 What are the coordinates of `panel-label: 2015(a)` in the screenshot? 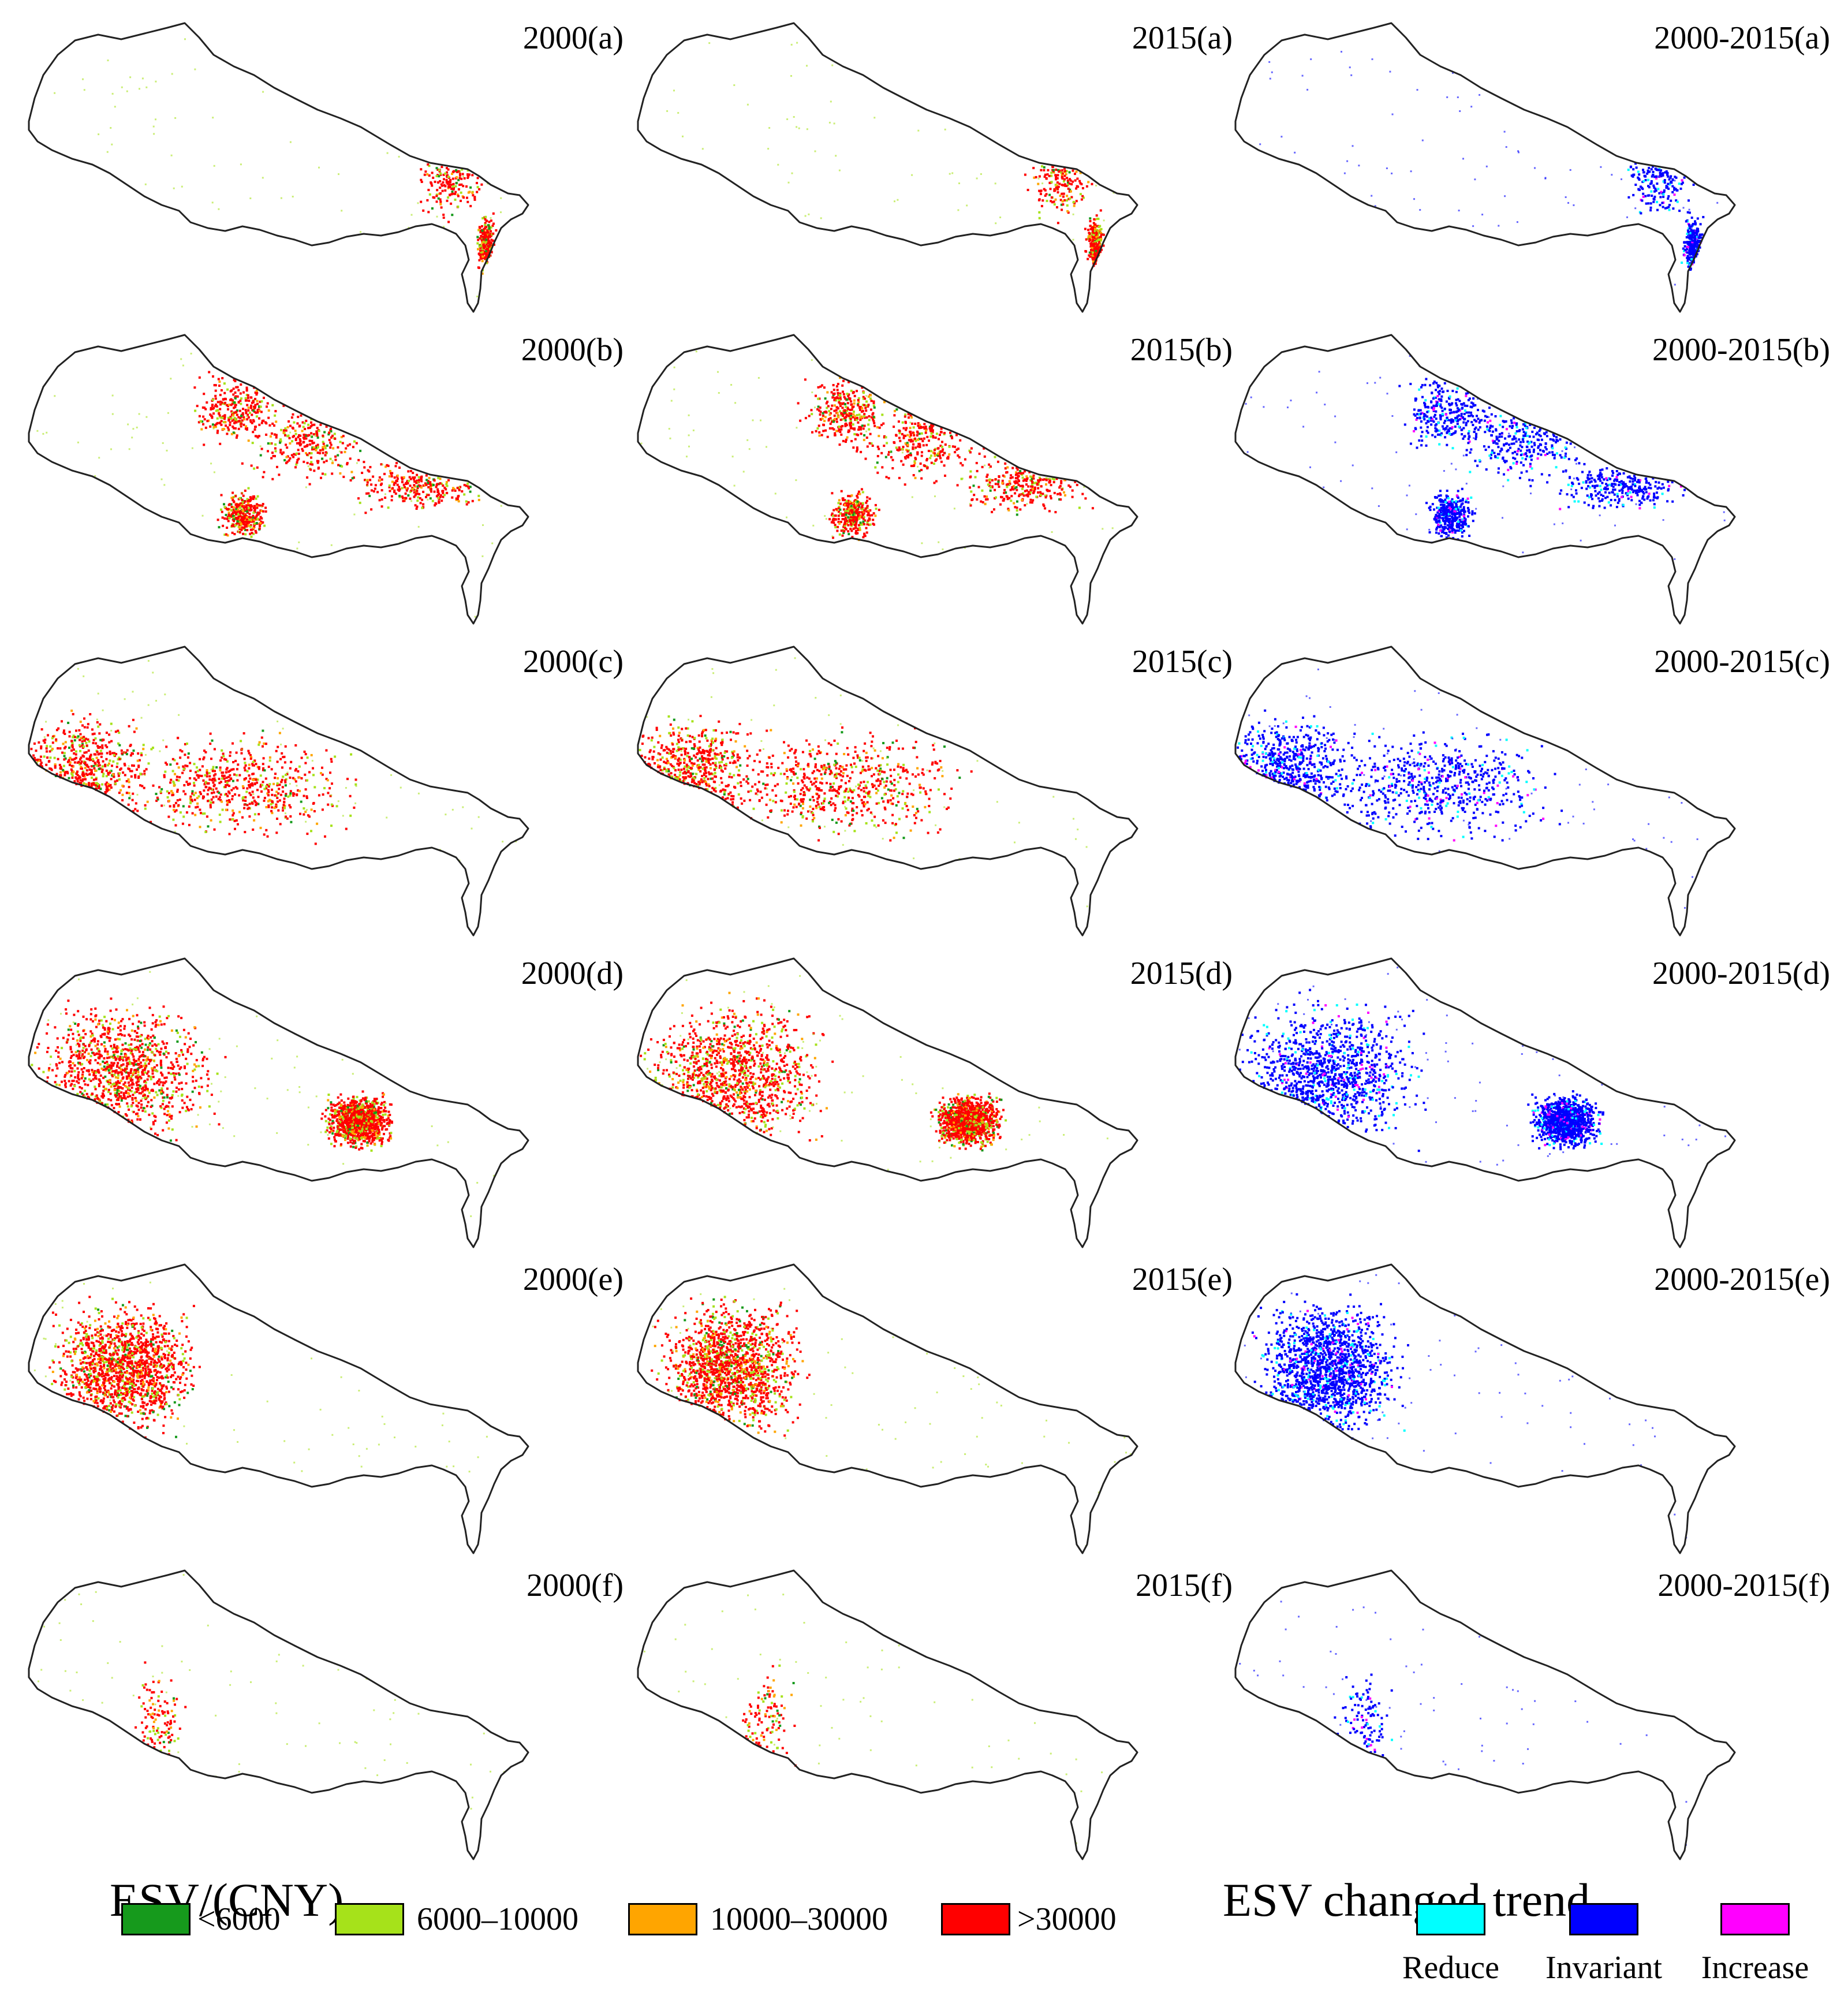 It's located at (1182, 38).